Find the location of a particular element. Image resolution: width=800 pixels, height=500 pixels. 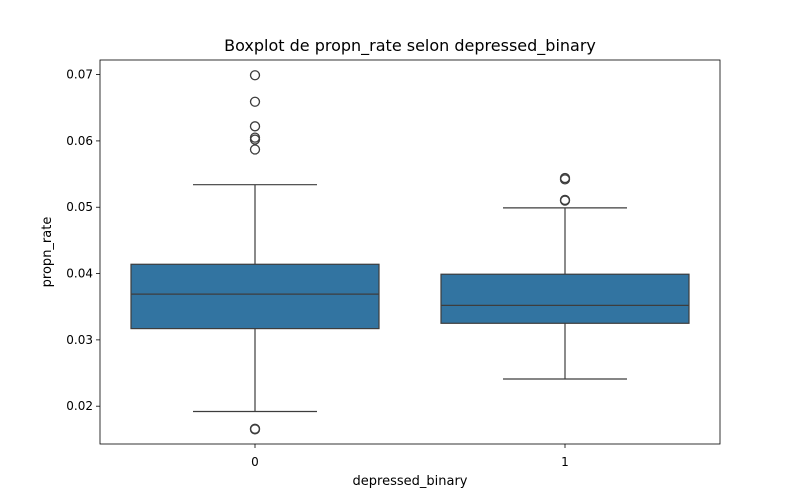

y-axis-label: propn_rate is located at coordinates (47, 252).